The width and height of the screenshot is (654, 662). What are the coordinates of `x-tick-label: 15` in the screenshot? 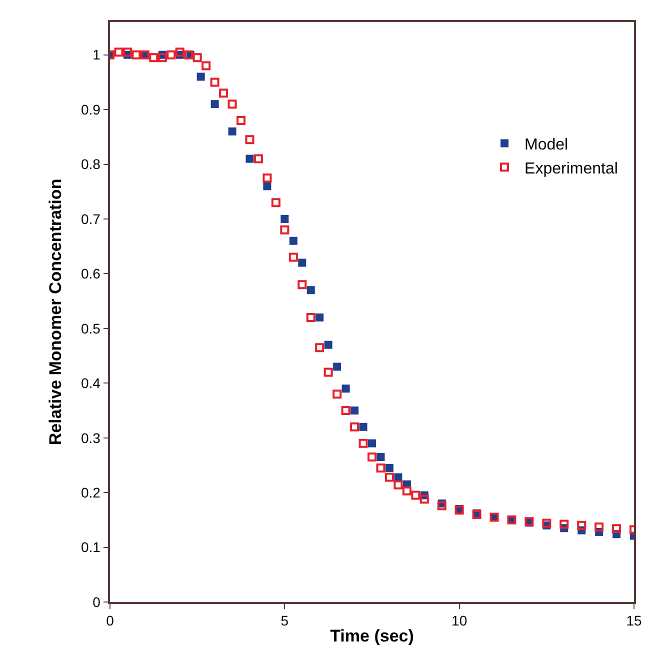 It's located at (634, 620).